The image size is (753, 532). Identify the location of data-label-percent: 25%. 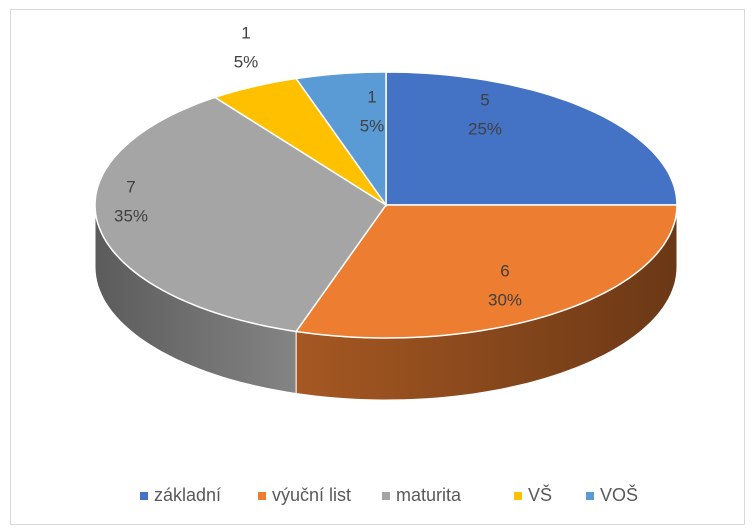
(485, 128).